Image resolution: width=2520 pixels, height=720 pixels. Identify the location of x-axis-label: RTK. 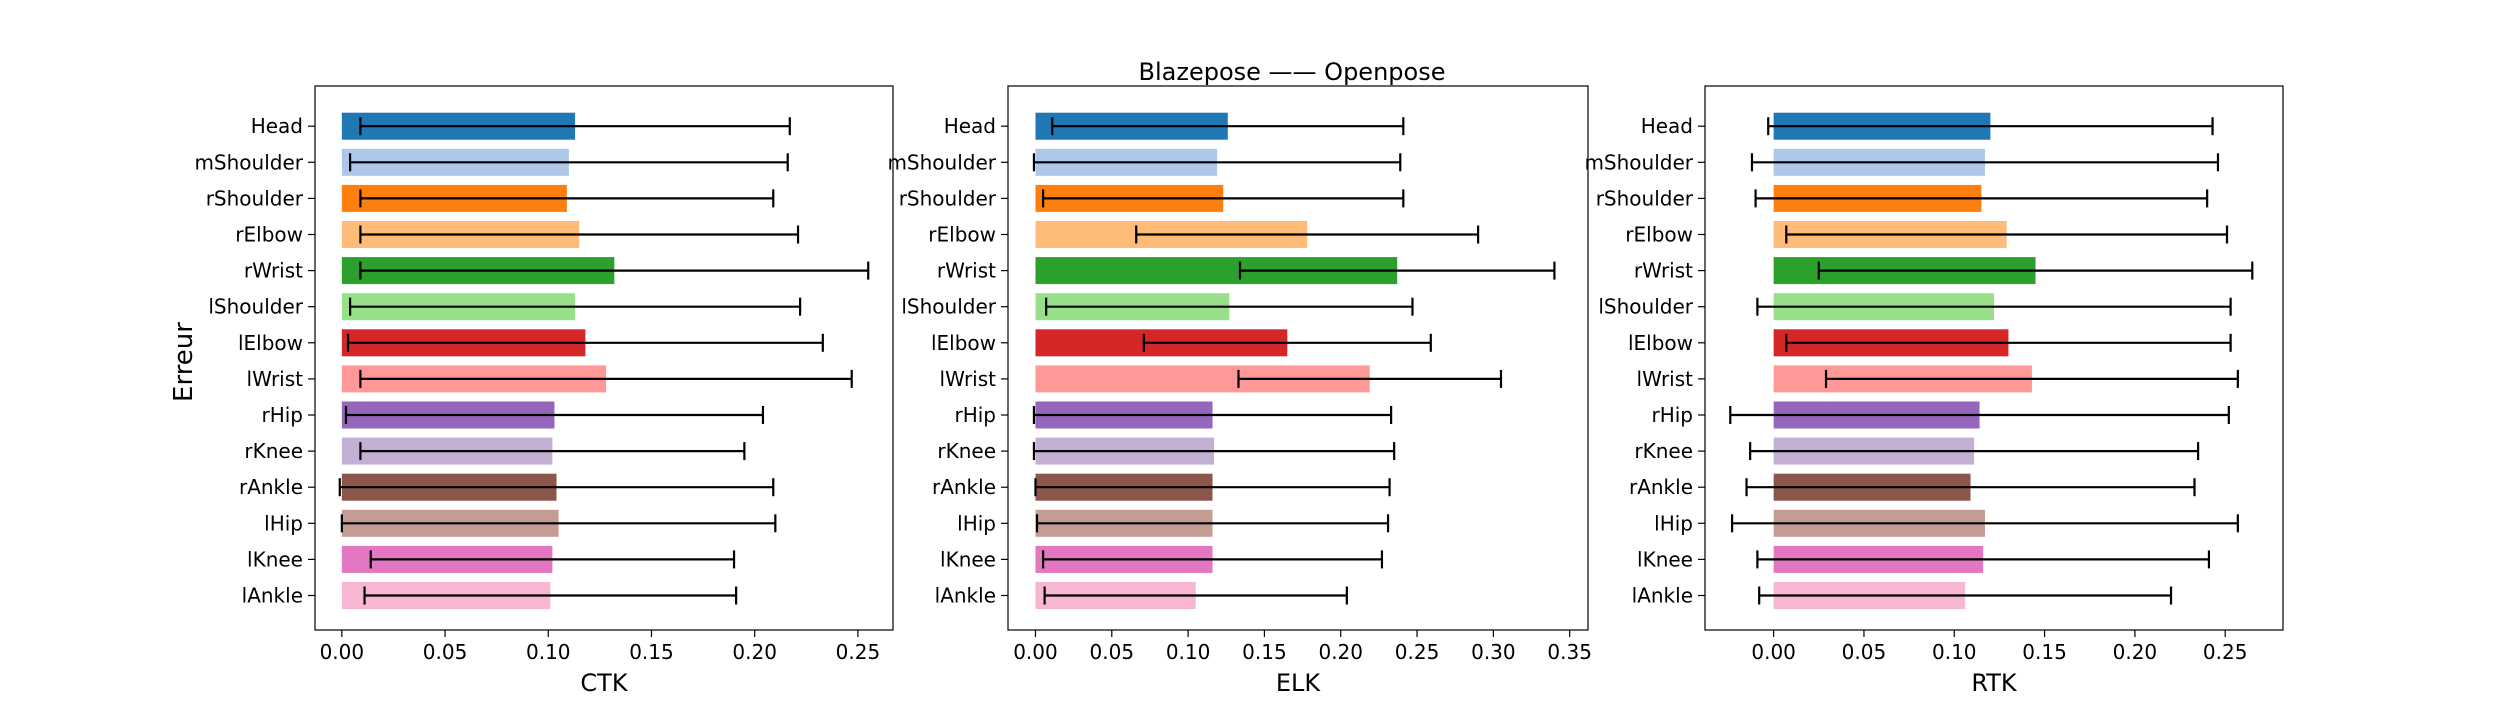
(1994, 683).